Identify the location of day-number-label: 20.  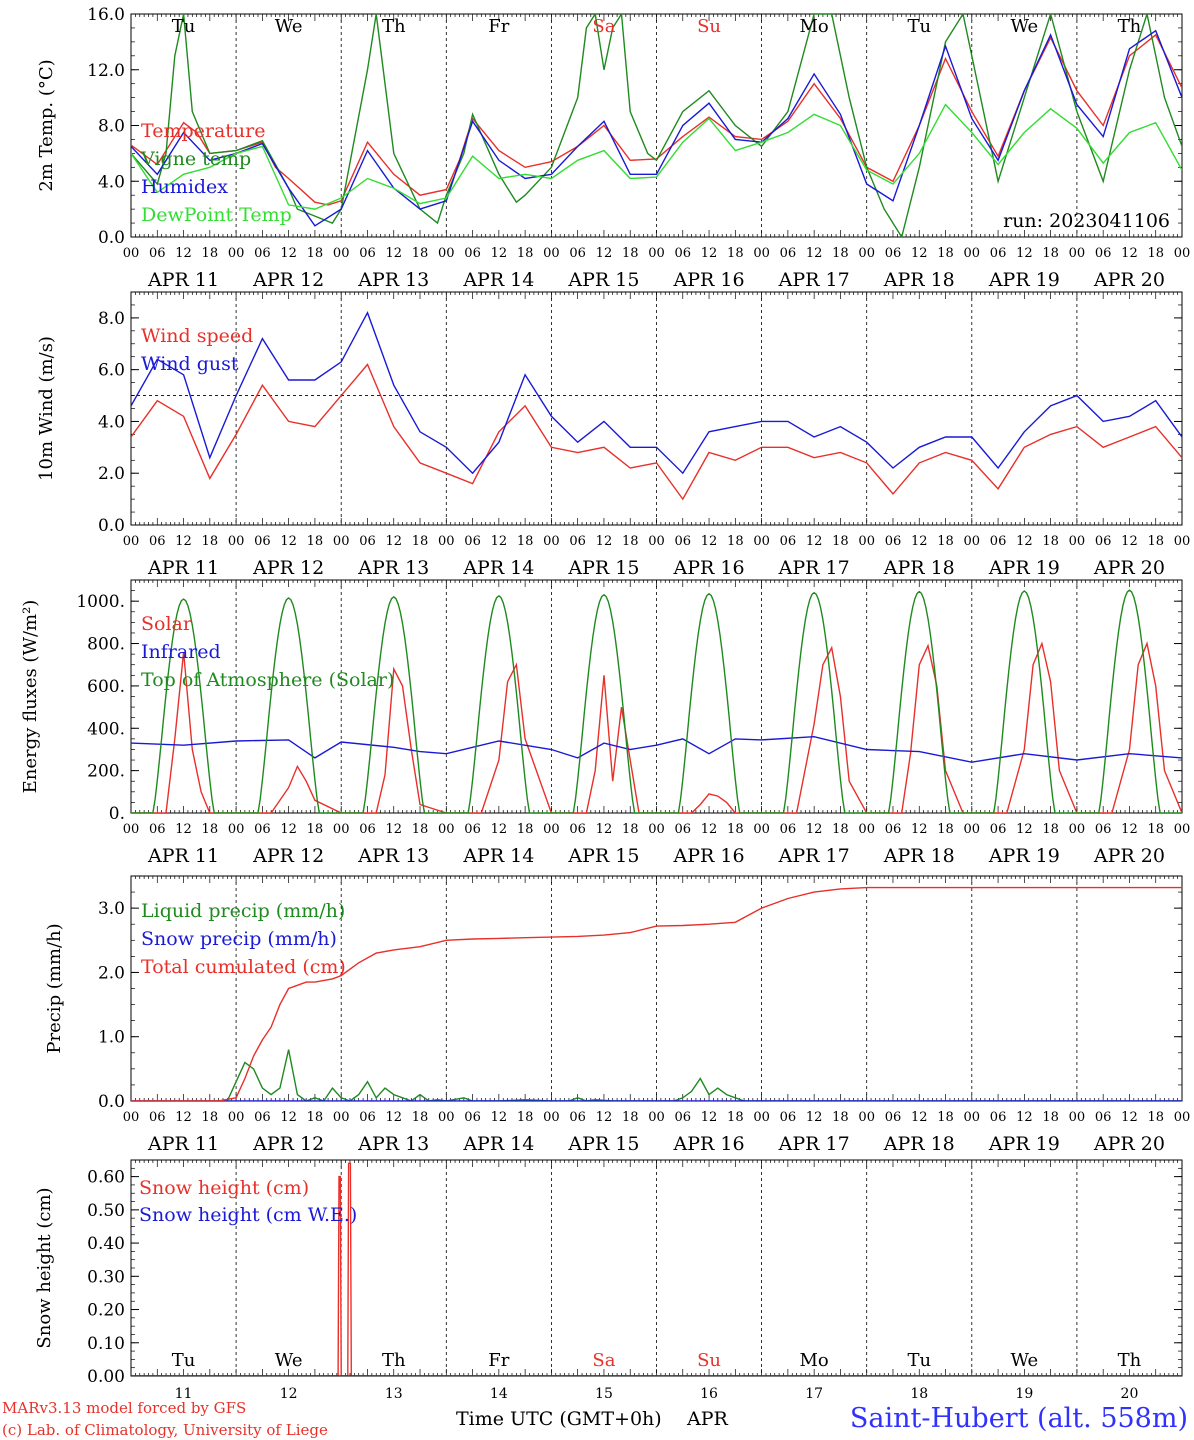
(1130, 1394).